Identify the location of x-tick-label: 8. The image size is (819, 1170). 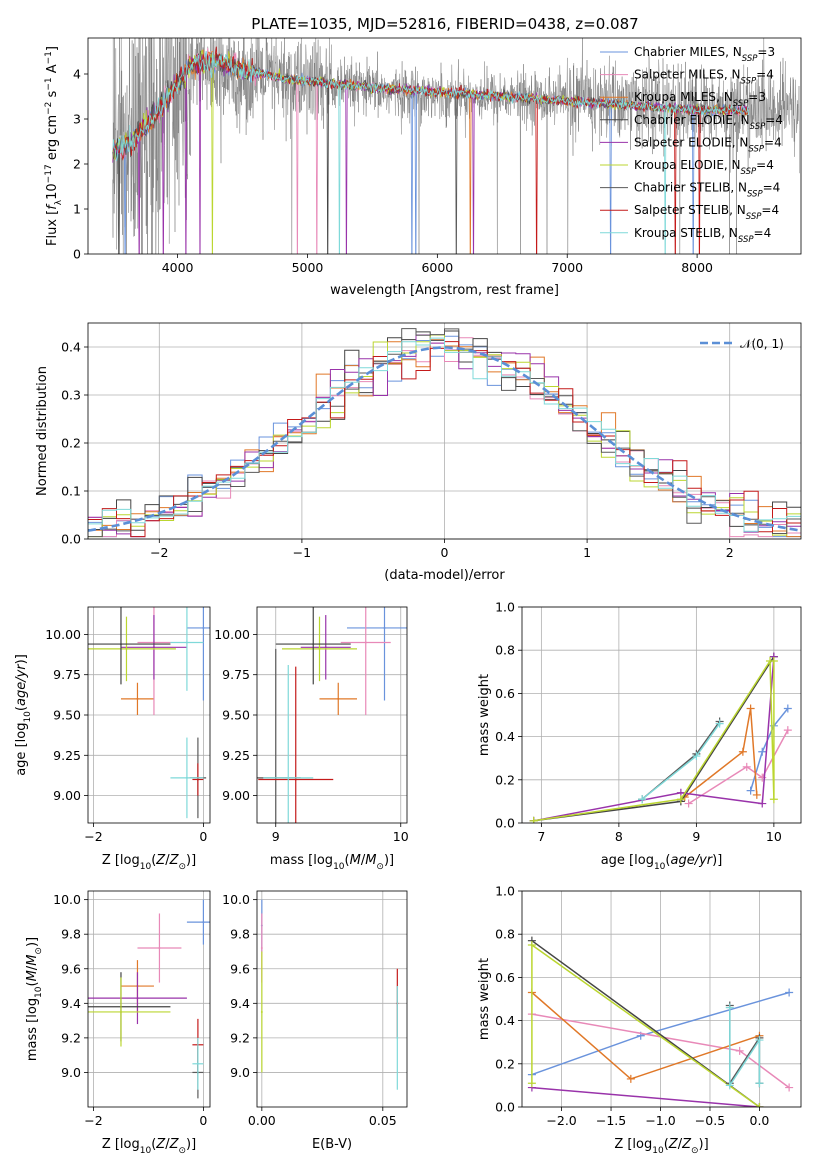
(619, 836).